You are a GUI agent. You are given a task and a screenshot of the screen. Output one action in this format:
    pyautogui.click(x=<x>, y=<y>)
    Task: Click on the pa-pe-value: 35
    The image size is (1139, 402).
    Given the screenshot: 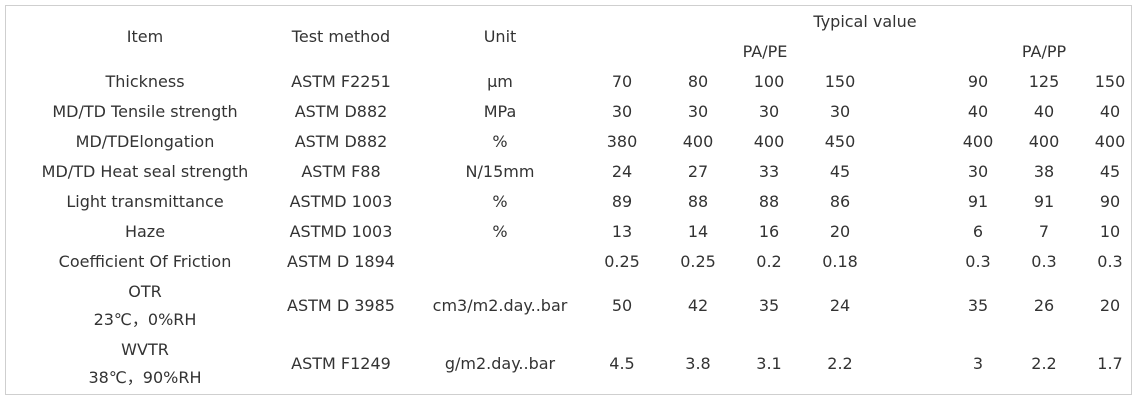 What is the action you would take?
    pyautogui.click(x=769, y=305)
    